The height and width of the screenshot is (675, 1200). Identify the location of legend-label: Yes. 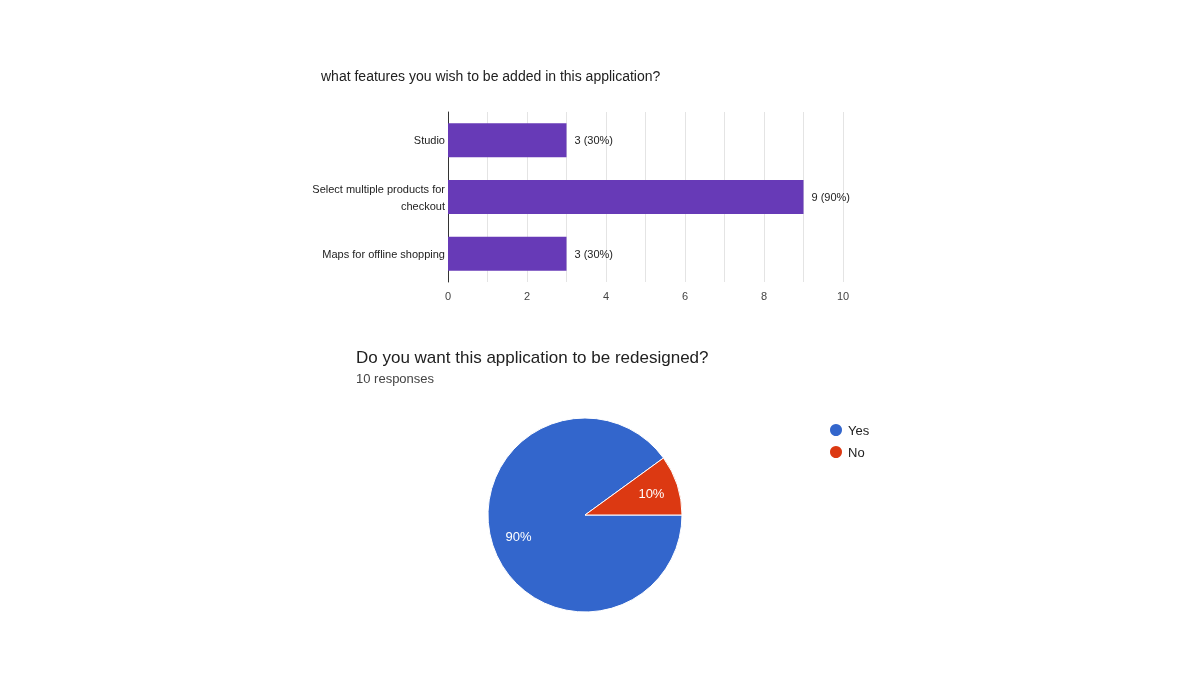
(859, 430).